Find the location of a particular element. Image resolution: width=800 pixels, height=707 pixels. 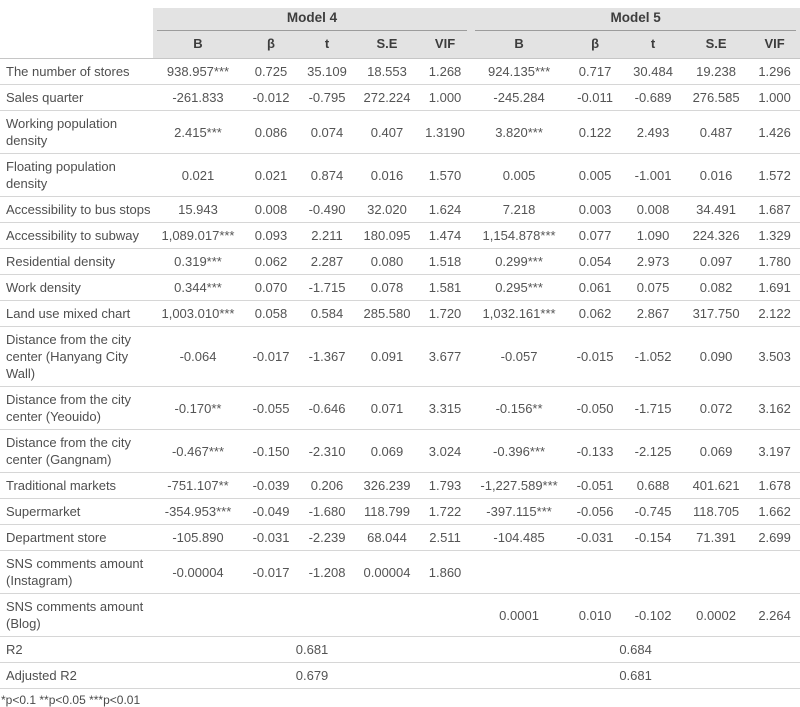

row-label: Accessibility to subway is located at coordinates (76, 235).